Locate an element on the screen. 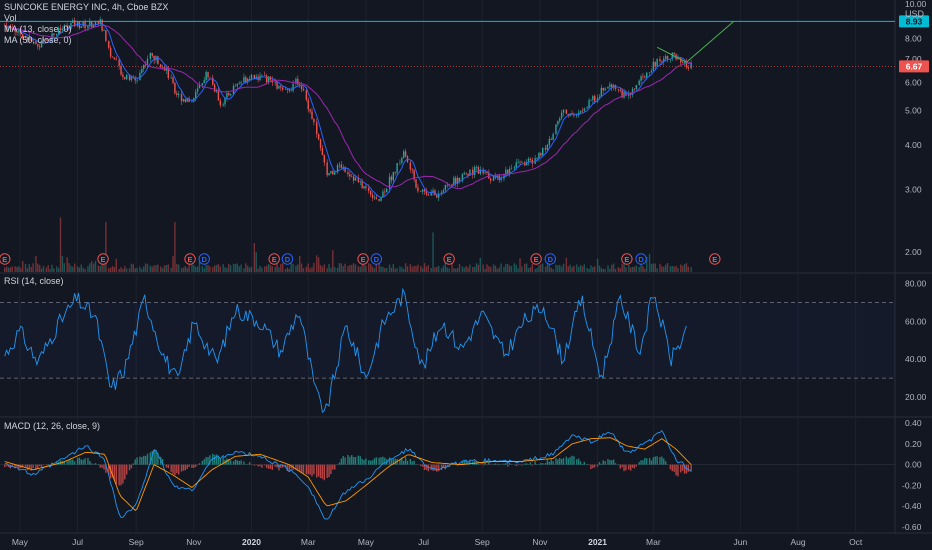  ma-slow-label: MA (50, close, 0) is located at coordinates (86, 40).